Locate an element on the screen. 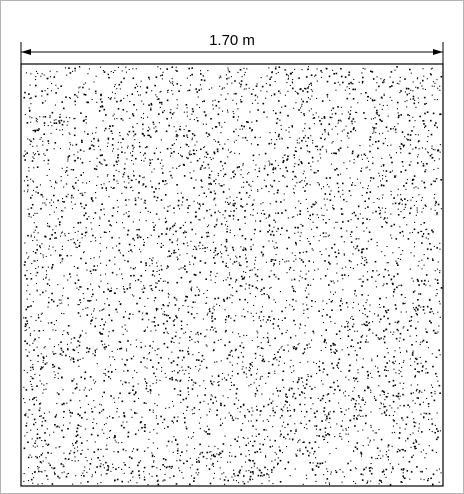 The width and height of the screenshot is (464, 494). dimension-arrow-left is located at coordinates (26, 52).